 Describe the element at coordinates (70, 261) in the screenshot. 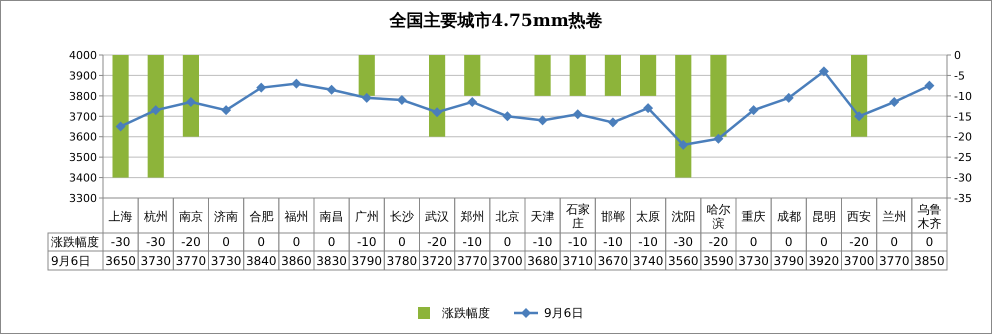

I see `text: 9月6日` at that location.